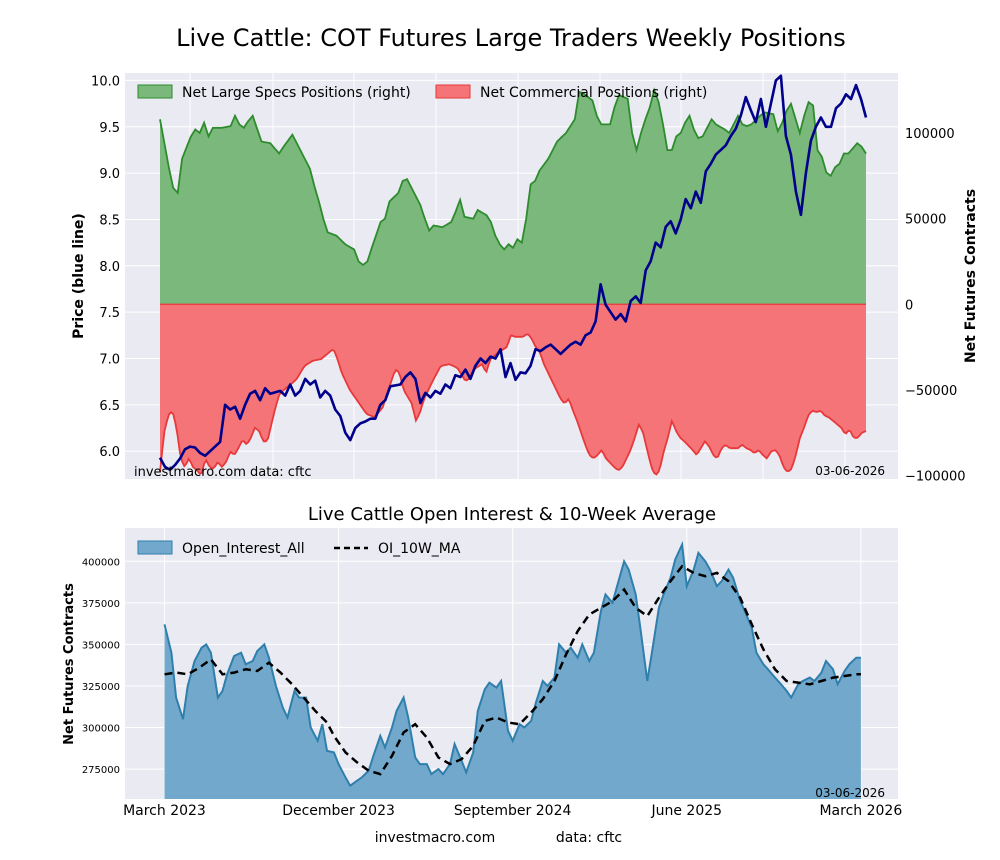 This screenshot has width=1000, height=860. What do you see at coordinates (109, 267) in the screenshot?
I see `top-left-tick-label: 8.0` at bounding box center [109, 267].